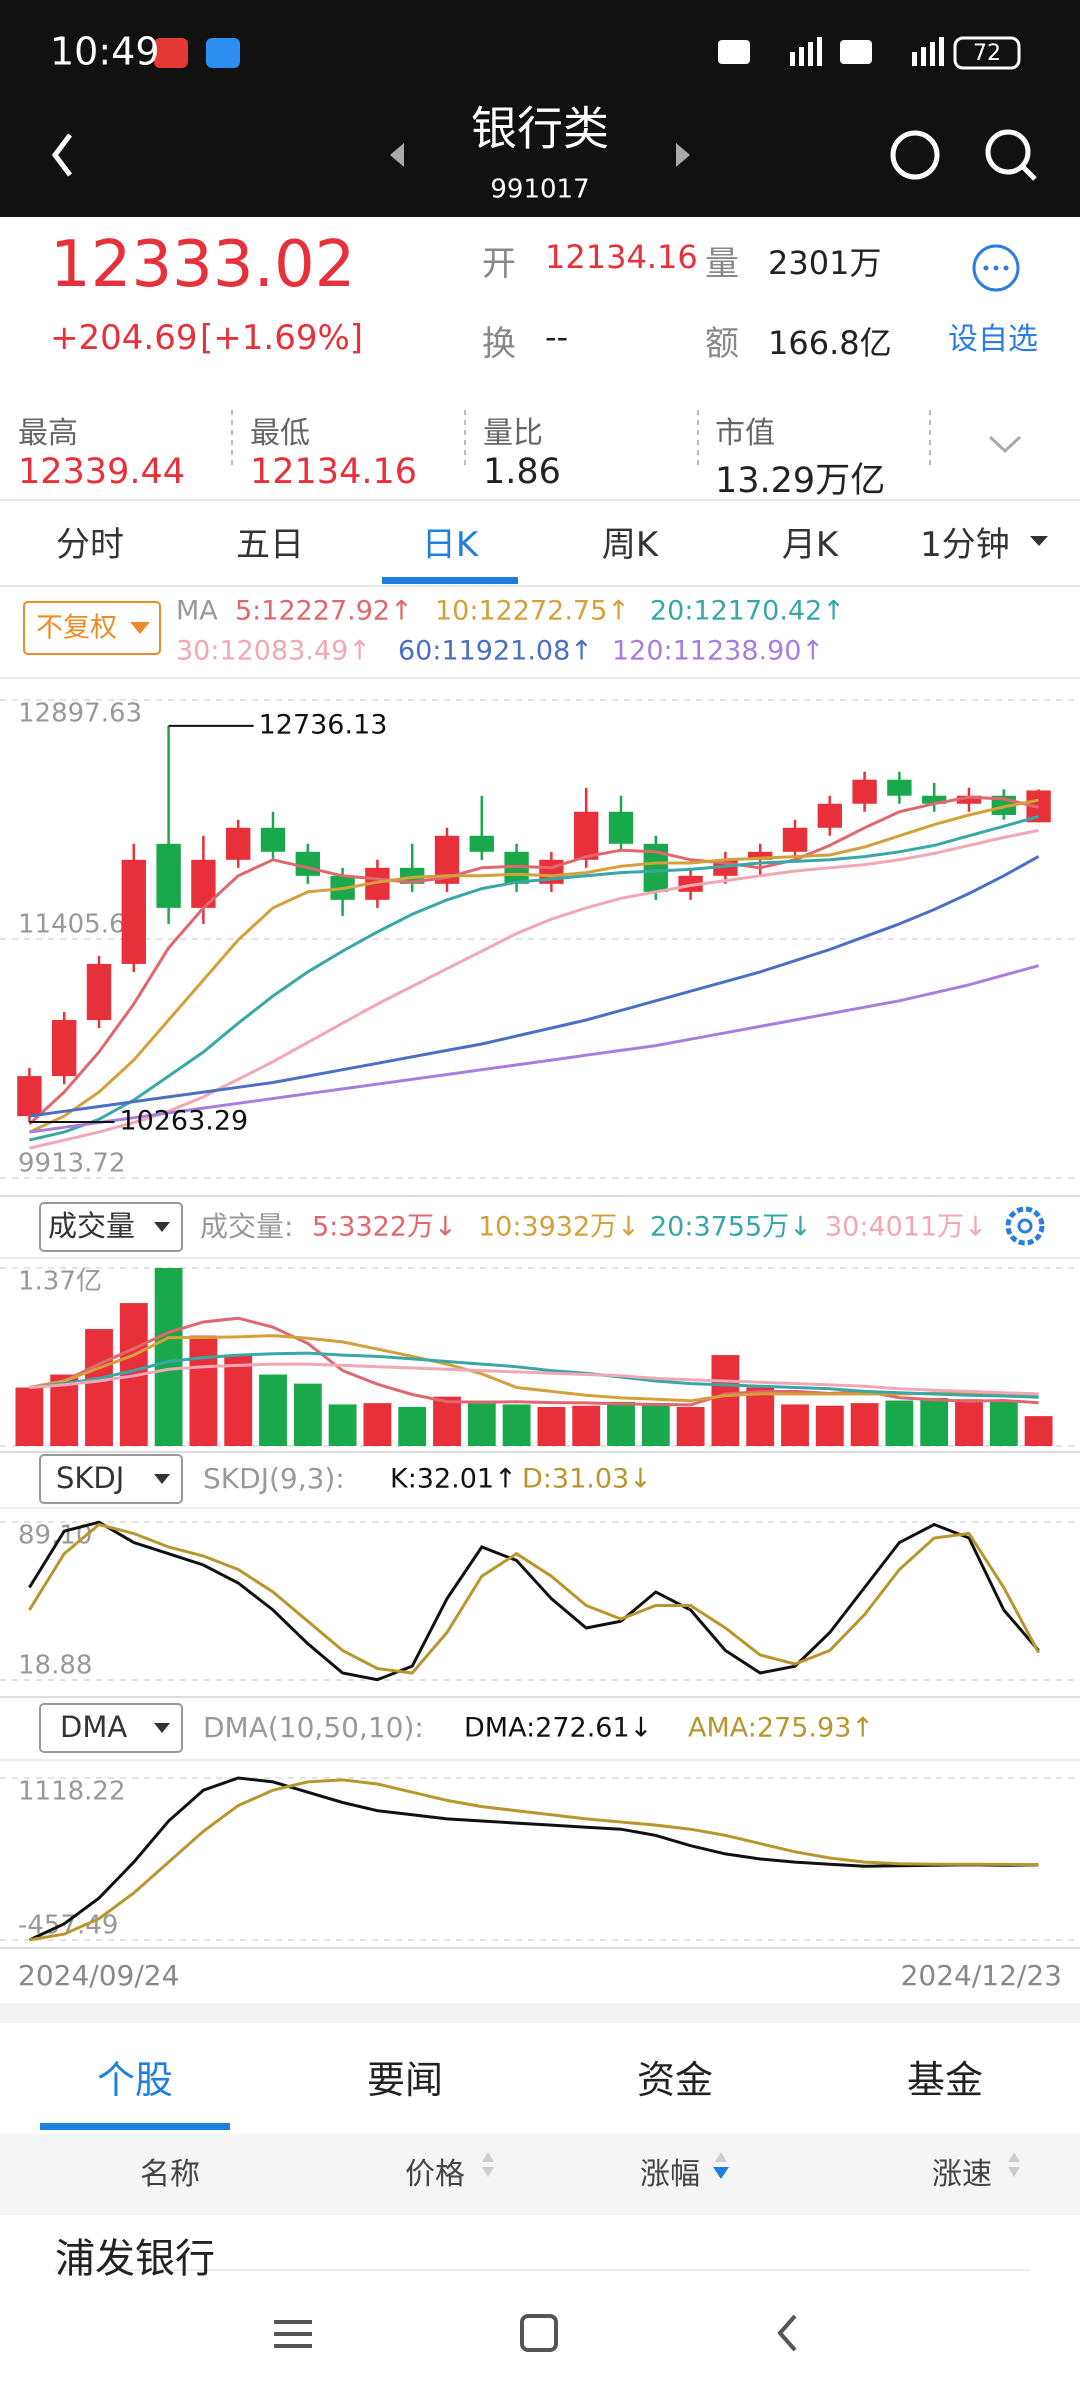 The image size is (1080, 2400). I want to click on stat-label: 最低, so click(280, 433).